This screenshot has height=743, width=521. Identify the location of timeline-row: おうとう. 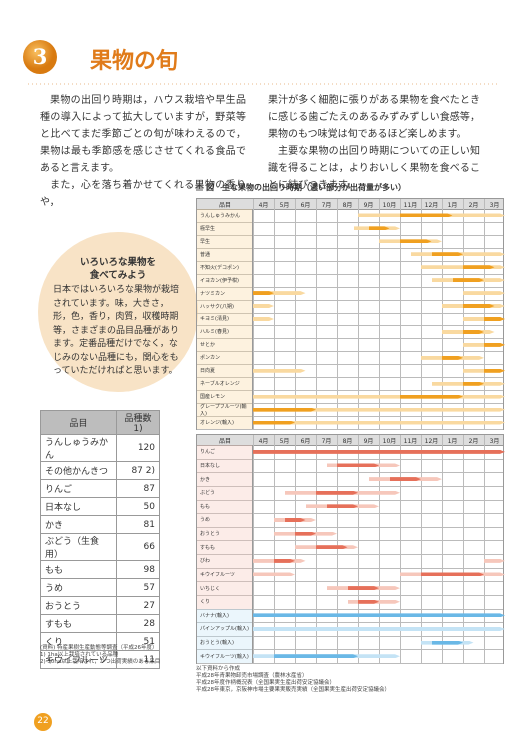
(350, 534).